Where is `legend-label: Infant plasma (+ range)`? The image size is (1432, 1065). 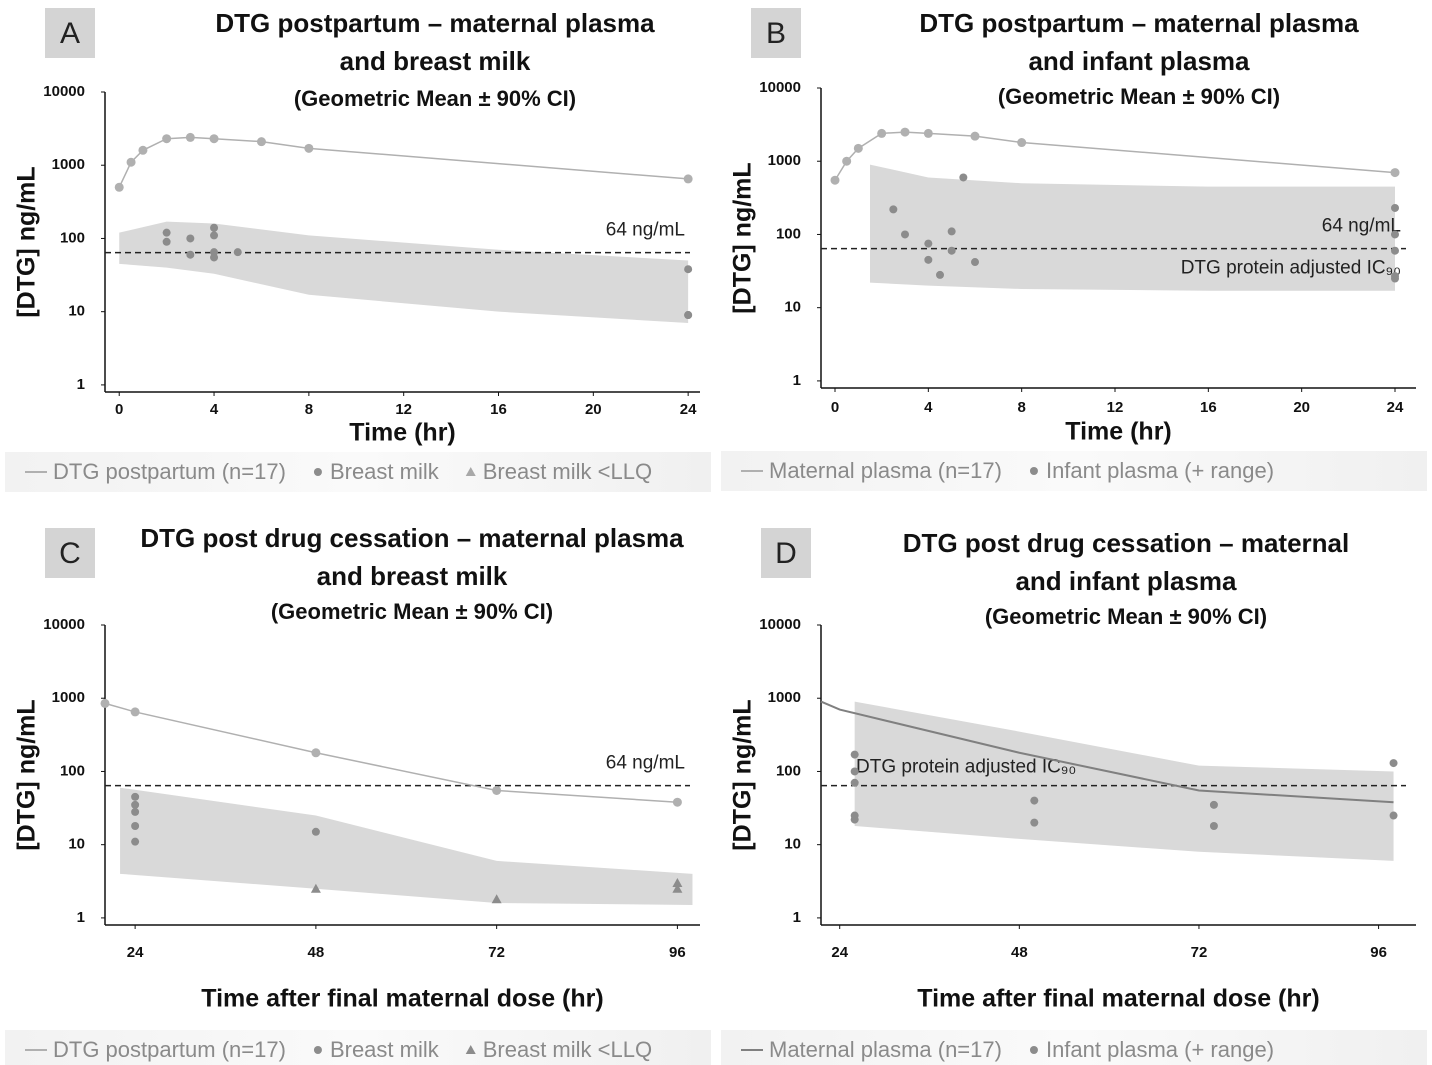 legend-label: Infant plasma (+ range) is located at coordinates (1160, 470).